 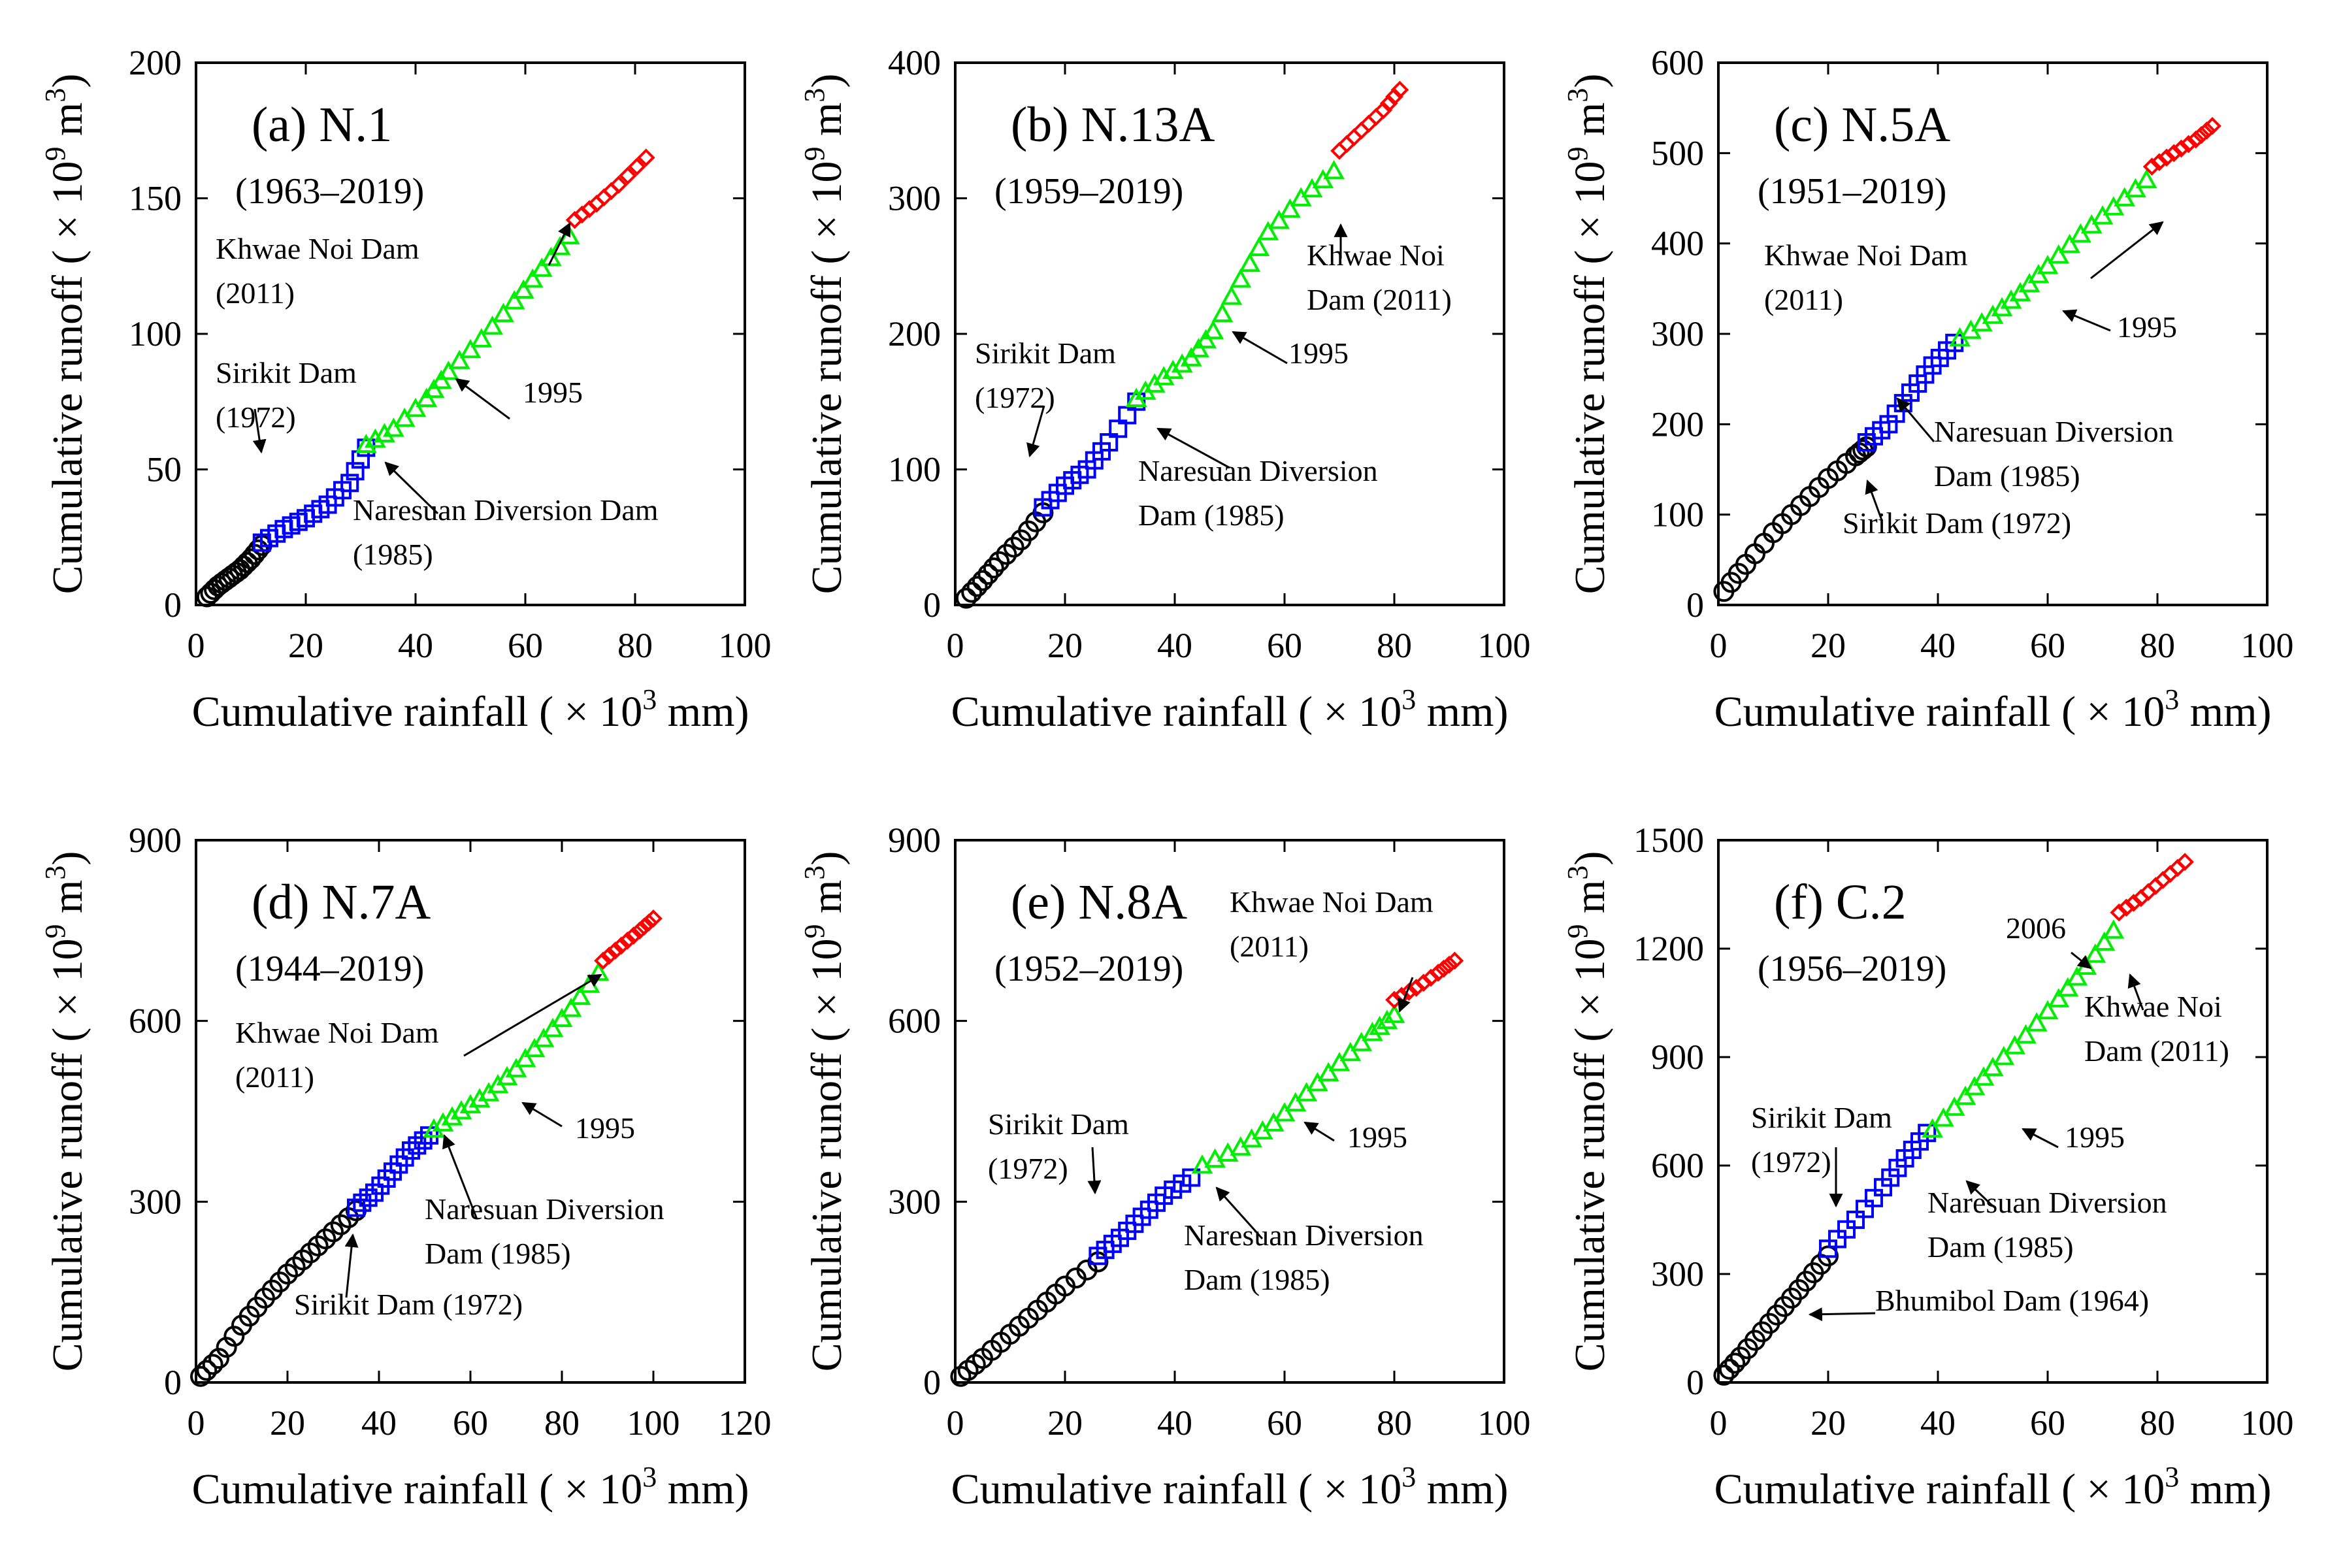 What do you see at coordinates (2157, 1051) in the screenshot?
I see `annotation-text: Dam (2011)` at bounding box center [2157, 1051].